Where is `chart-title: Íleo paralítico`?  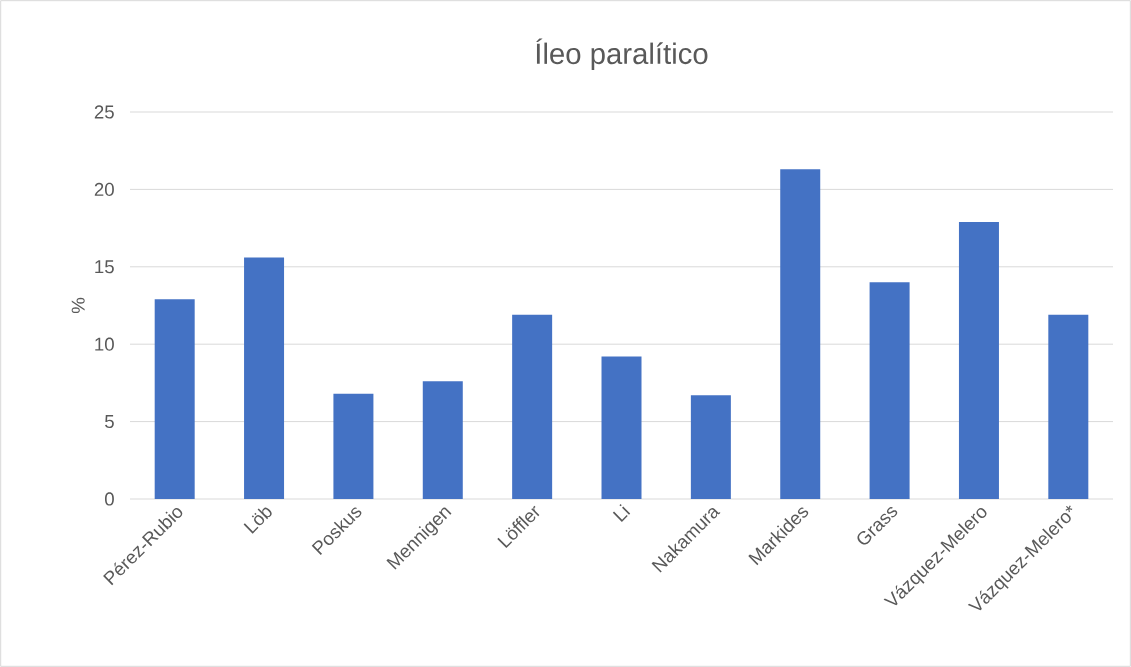 chart-title: Íleo paralítico is located at coordinates (622, 54).